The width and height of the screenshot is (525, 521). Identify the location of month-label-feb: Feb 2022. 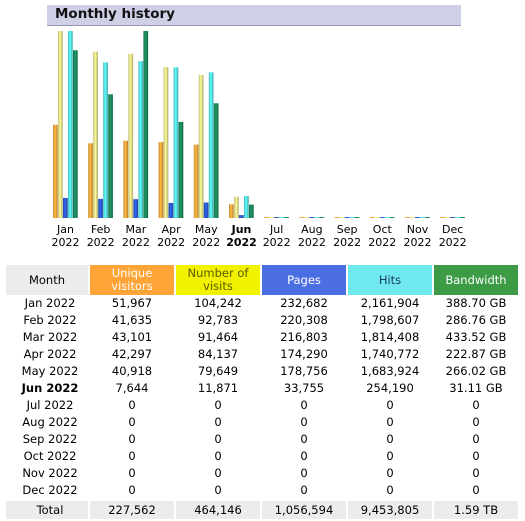
(100, 236).